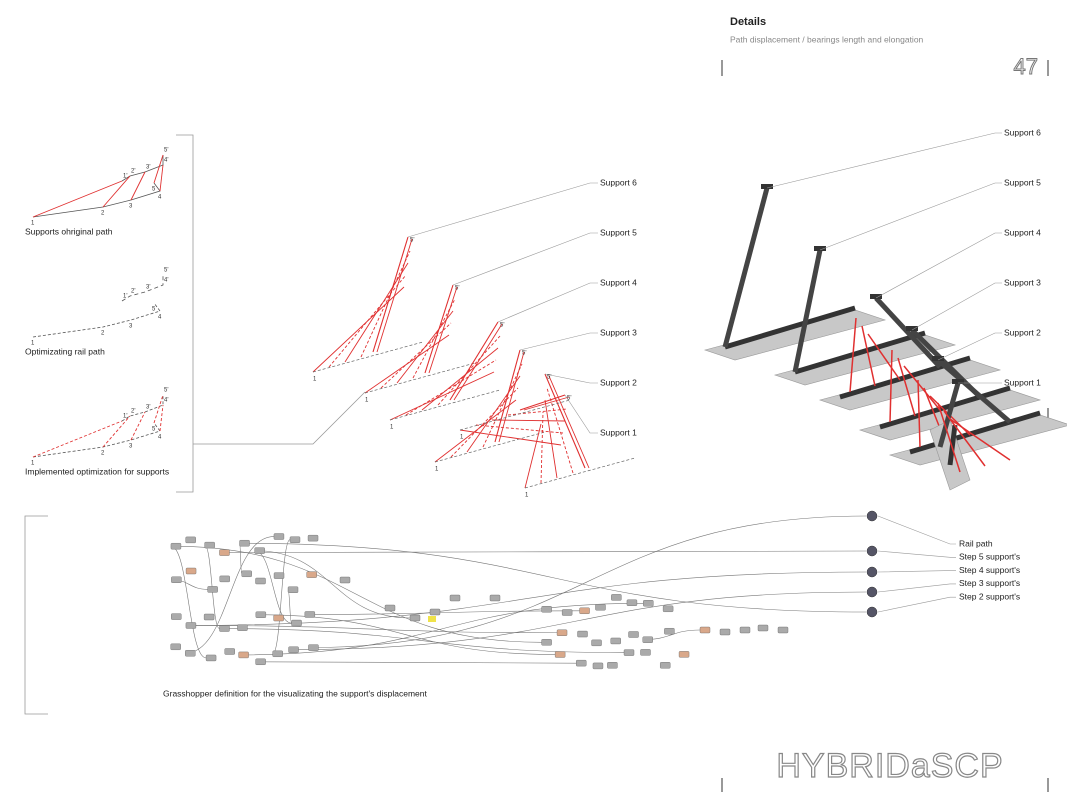 The width and height of the screenshot is (1067, 800). What do you see at coordinates (1022, 282) in the screenshot?
I see `support-label: Support 3` at bounding box center [1022, 282].